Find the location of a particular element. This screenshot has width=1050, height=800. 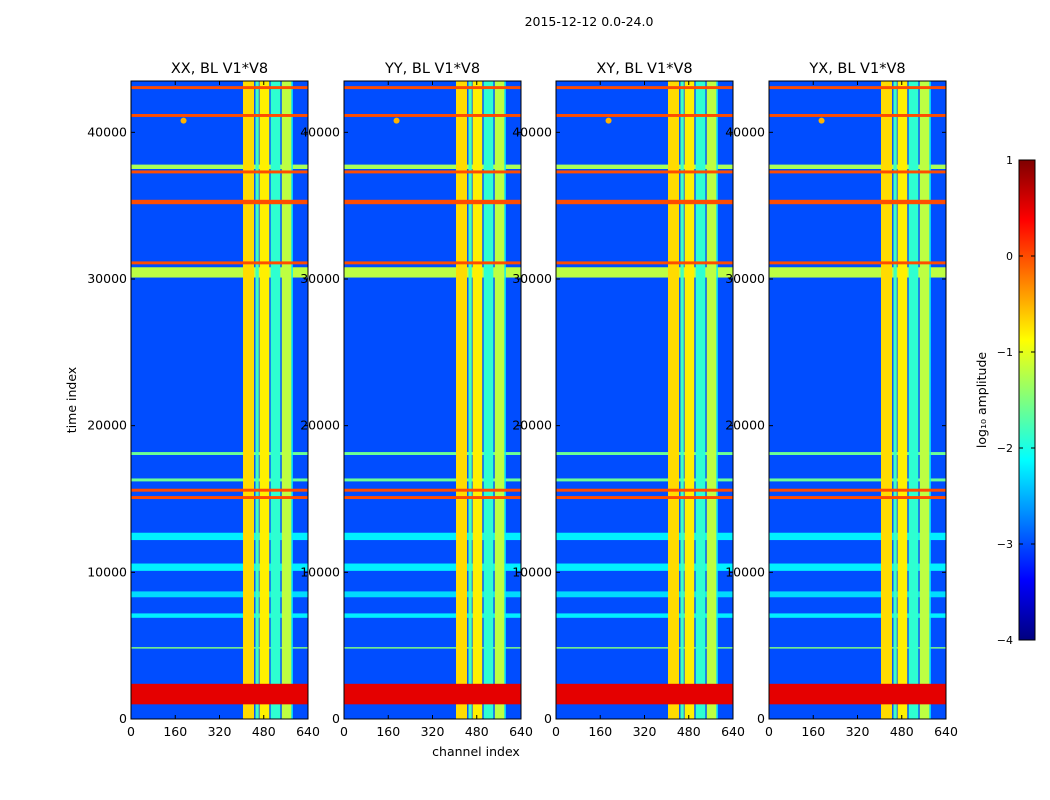

colorbar-gradient is located at coordinates (1027, 400).